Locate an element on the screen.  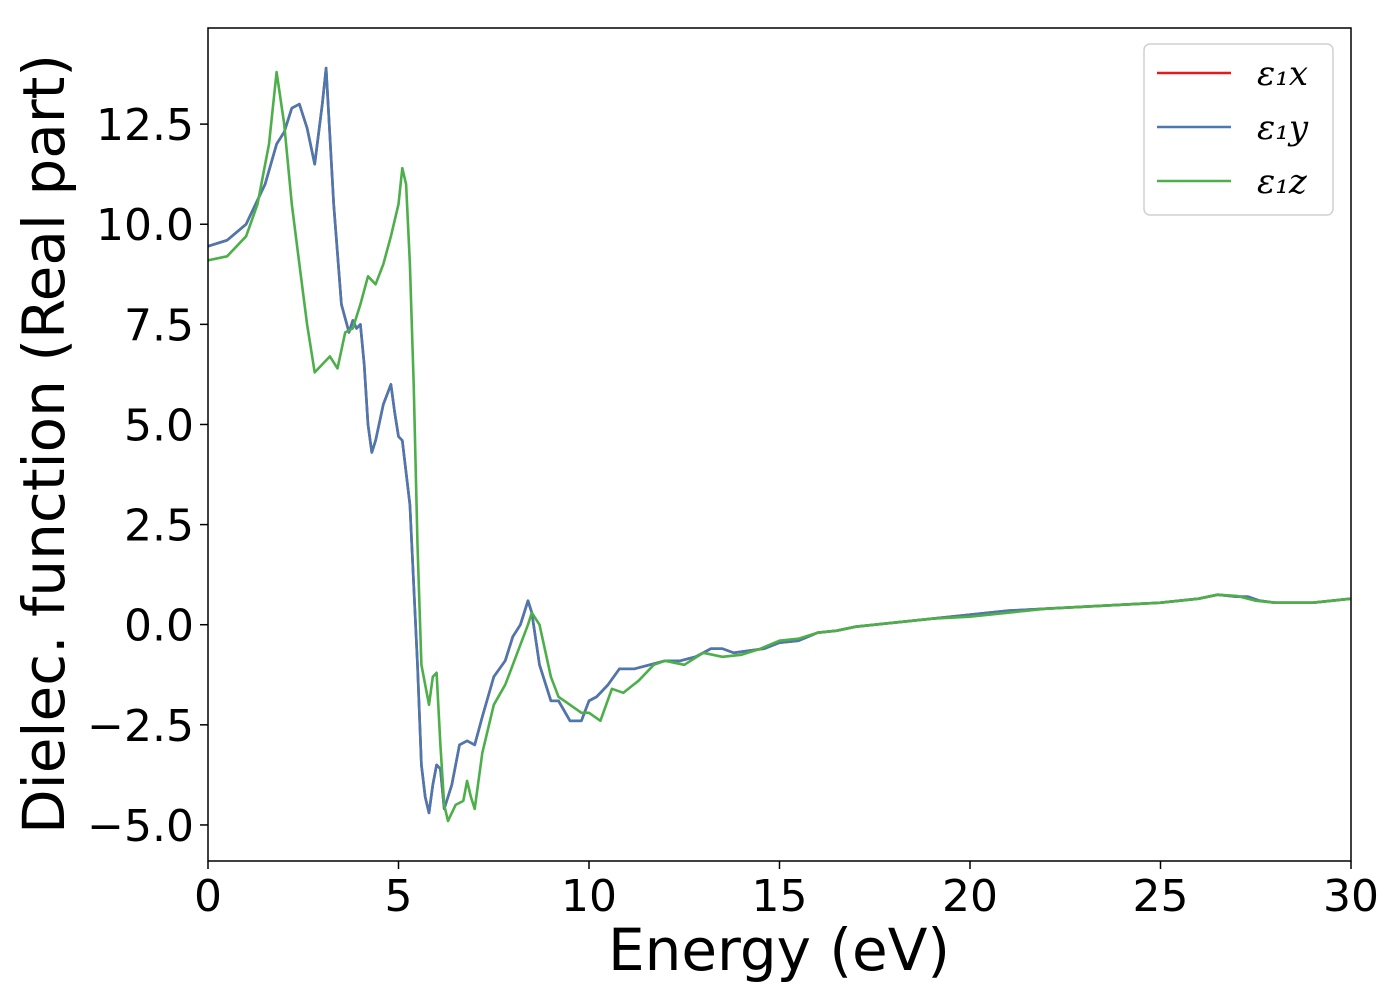
x-axis-title: Energy (eV) is located at coordinates (779, 950).